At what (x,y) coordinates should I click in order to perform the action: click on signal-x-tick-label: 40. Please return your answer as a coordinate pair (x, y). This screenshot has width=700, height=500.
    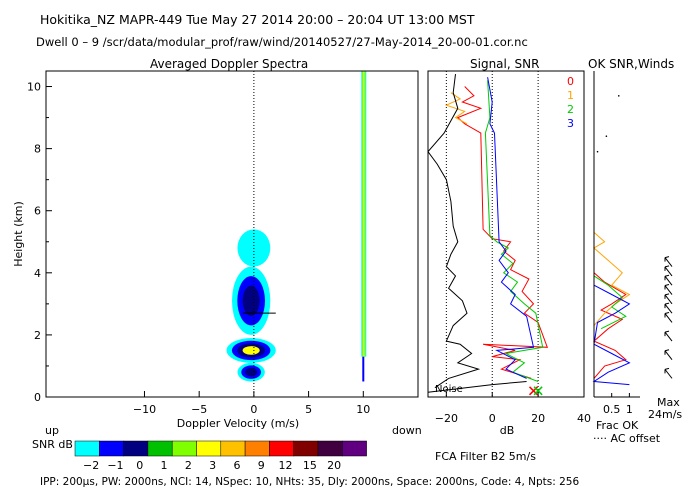
    Looking at the image, I should click on (584, 418).